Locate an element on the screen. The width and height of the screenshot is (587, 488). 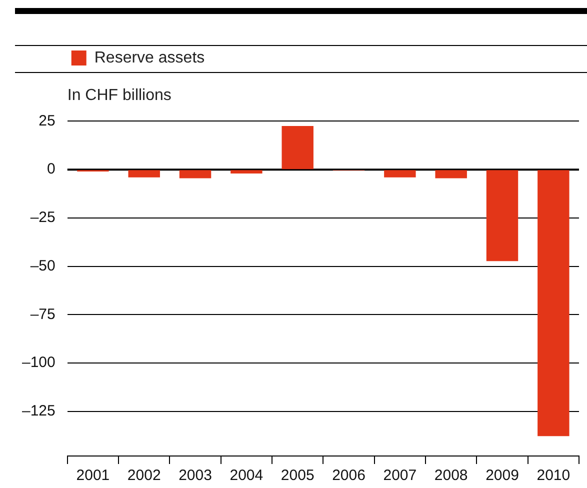
y-tick-label: 0 is located at coordinates (51, 169).